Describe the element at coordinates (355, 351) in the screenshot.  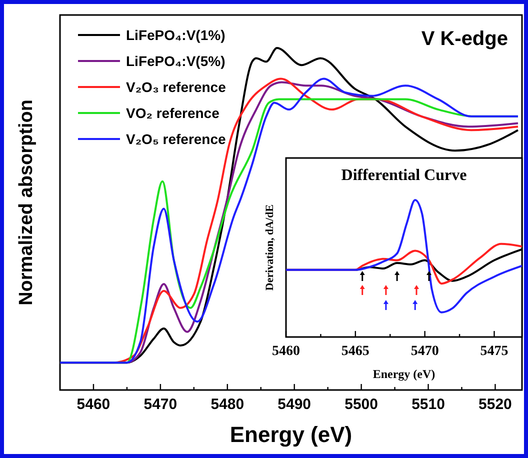
I see `x-tick-label: 5465` at that location.